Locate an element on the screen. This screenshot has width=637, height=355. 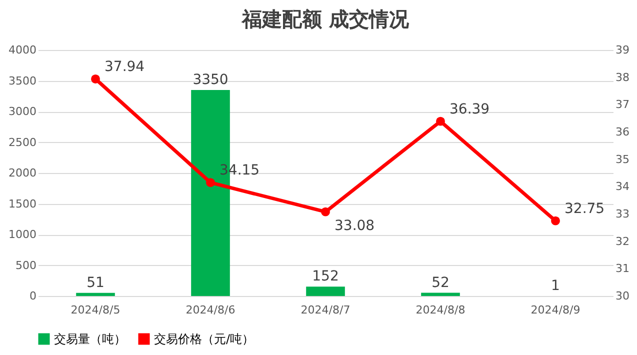
data-label: 33.08 is located at coordinates (354, 226).